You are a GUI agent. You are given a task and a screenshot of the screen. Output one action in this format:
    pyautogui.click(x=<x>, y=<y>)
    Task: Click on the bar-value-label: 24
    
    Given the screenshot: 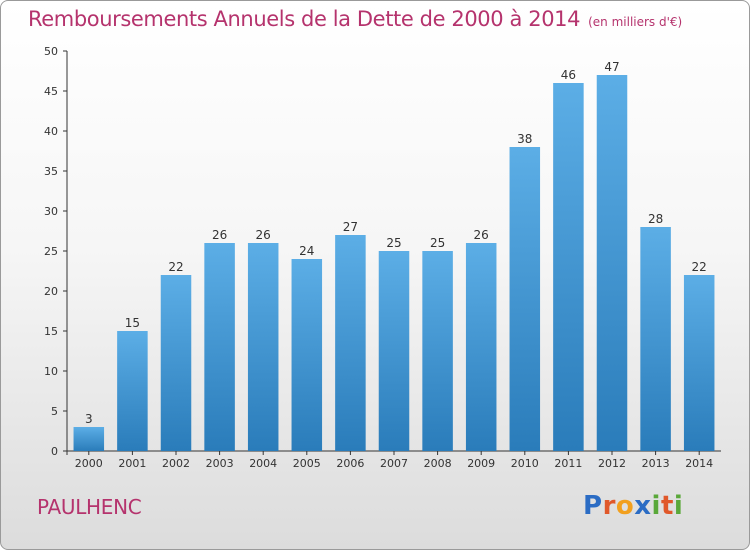 What is the action you would take?
    pyautogui.click(x=306, y=251)
    